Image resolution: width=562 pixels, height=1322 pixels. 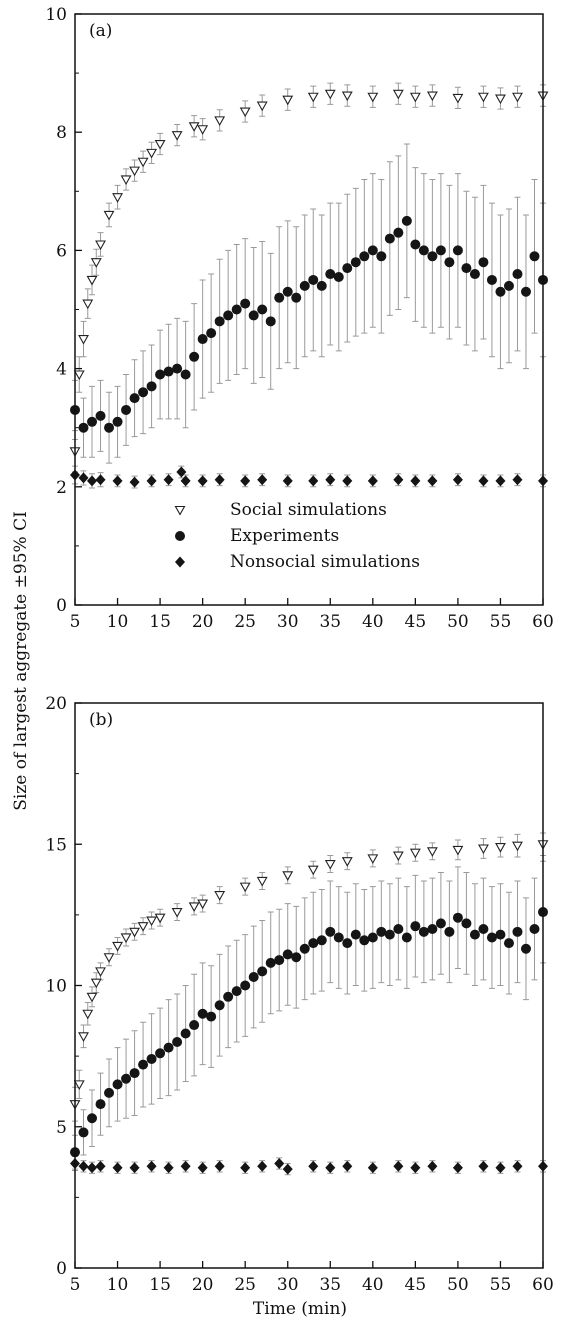 I want to click on x-tick-label: 5, so click(x=75, y=622).